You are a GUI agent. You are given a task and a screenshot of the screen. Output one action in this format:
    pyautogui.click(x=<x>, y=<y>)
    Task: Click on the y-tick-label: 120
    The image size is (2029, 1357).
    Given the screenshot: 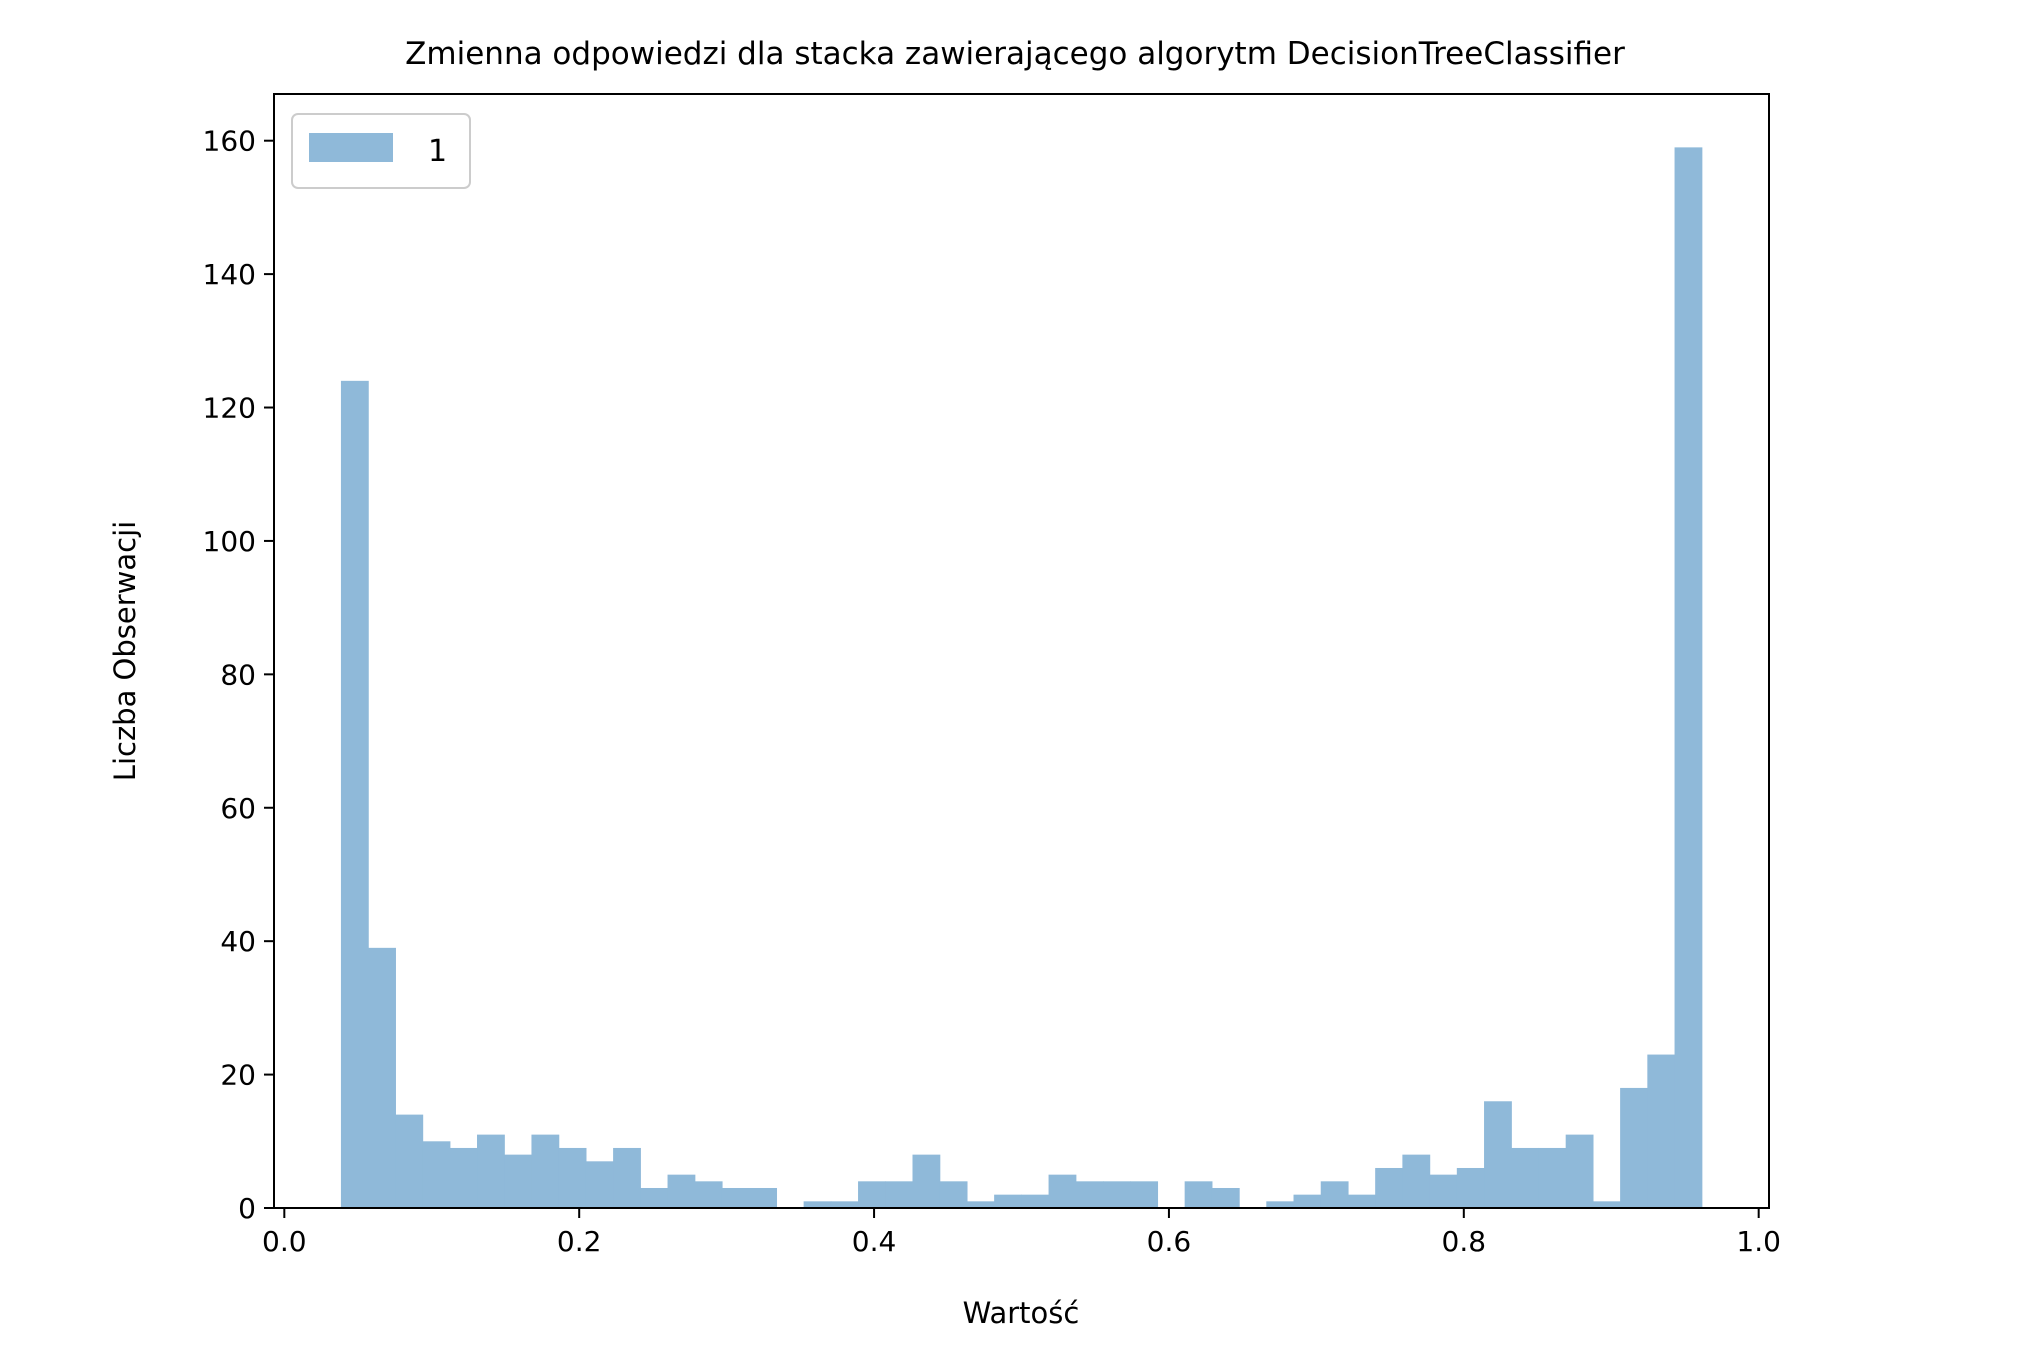 What is the action you would take?
    pyautogui.click(x=229, y=408)
    